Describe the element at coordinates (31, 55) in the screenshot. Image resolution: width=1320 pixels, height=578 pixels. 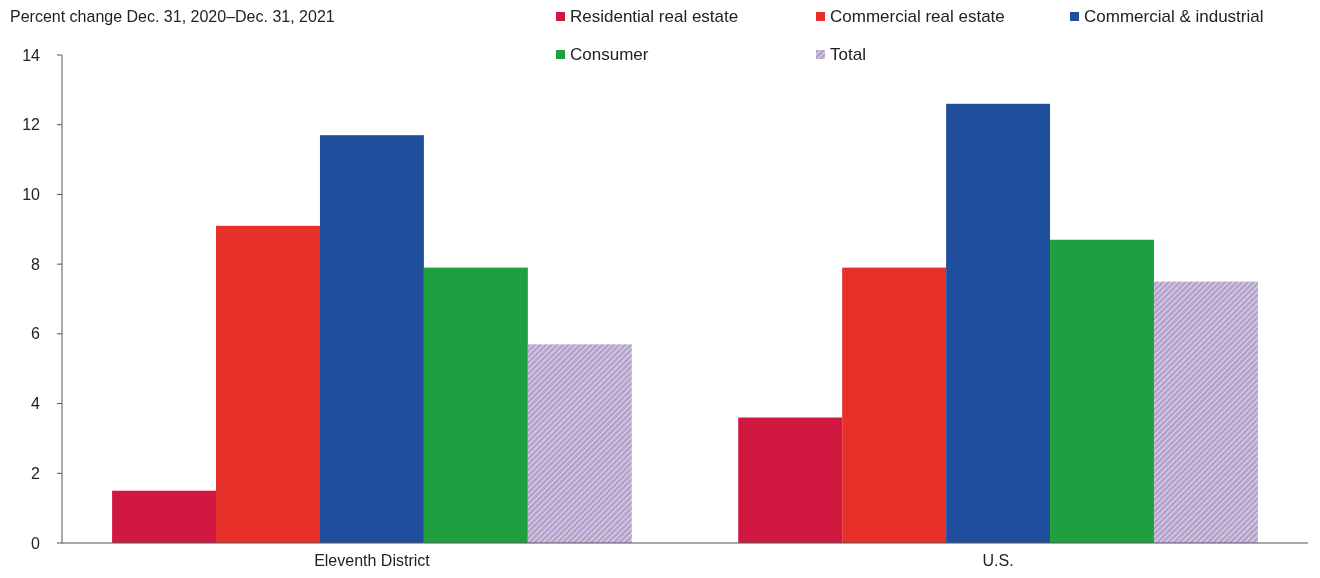
I see `y-tick-label: 14` at that location.